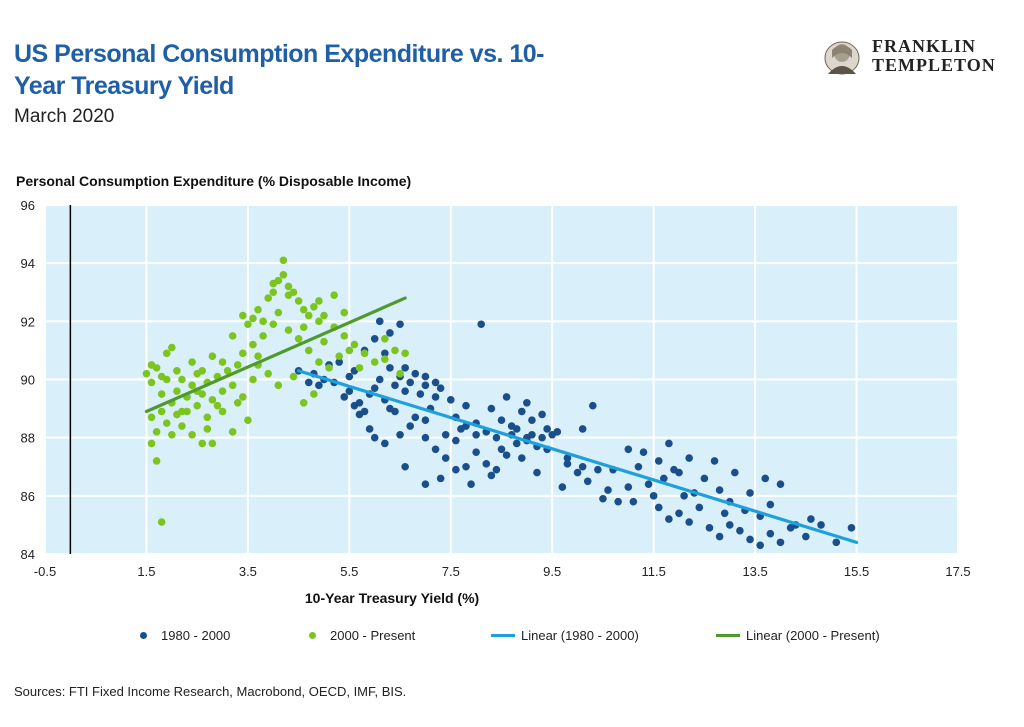  What do you see at coordinates (196, 635) in the screenshot?
I see `legend-label-1980-2000: 1980 - 2000` at bounding box center [196, 635].